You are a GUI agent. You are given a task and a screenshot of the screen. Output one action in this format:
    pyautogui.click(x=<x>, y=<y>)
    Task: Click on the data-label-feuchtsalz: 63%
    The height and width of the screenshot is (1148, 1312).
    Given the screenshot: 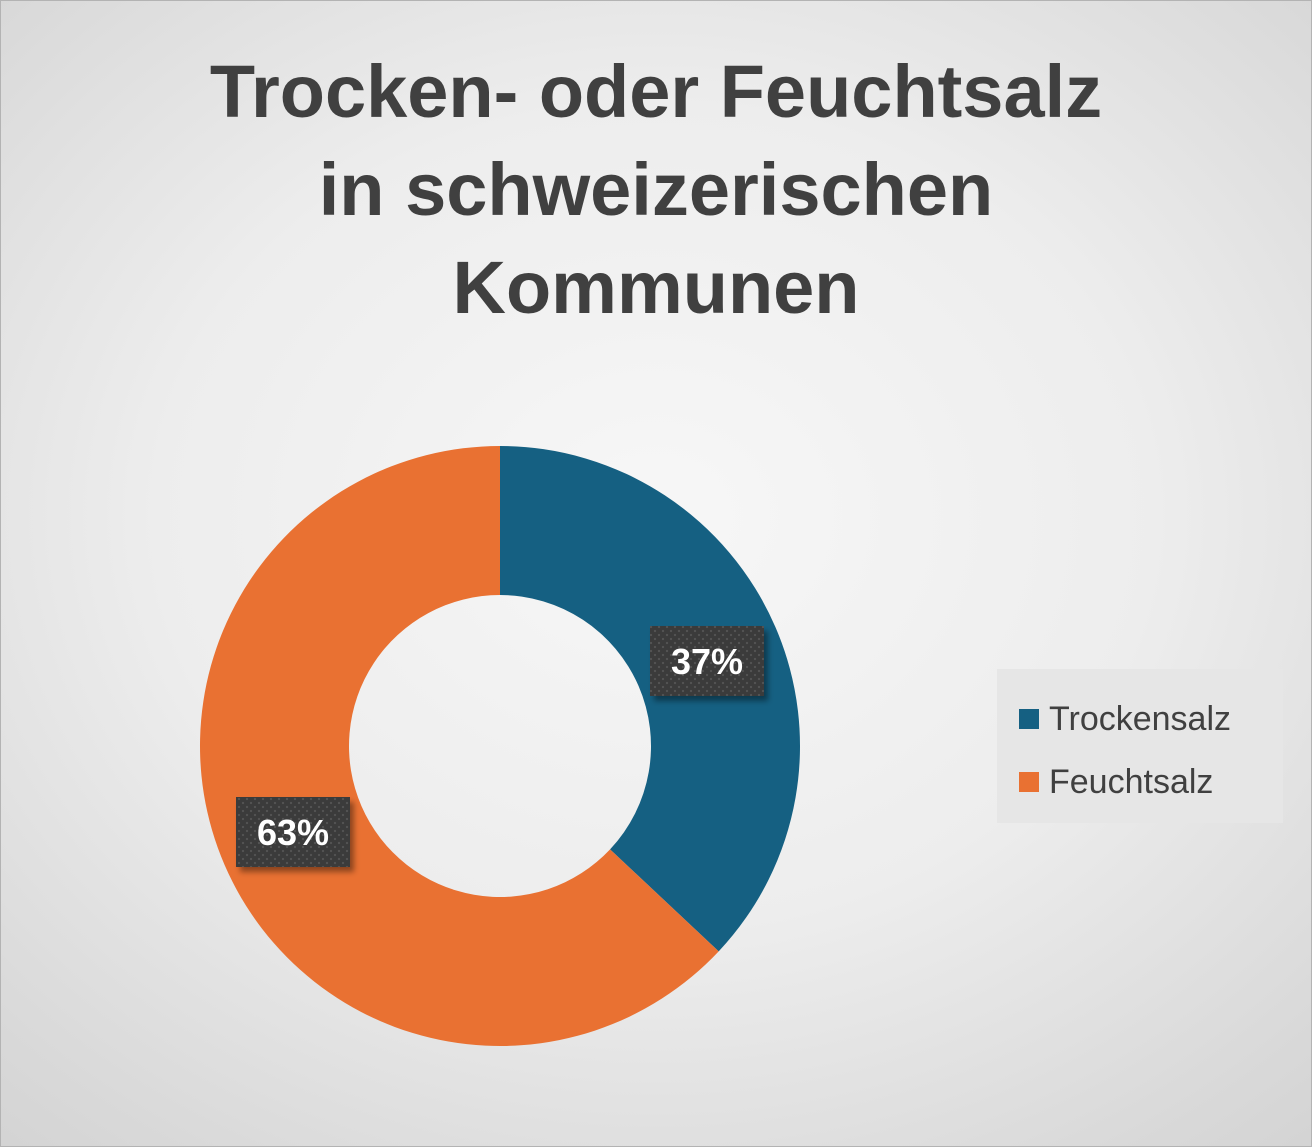 What is the action you would take?
    pyautogui.click(x=293, y=832)
    